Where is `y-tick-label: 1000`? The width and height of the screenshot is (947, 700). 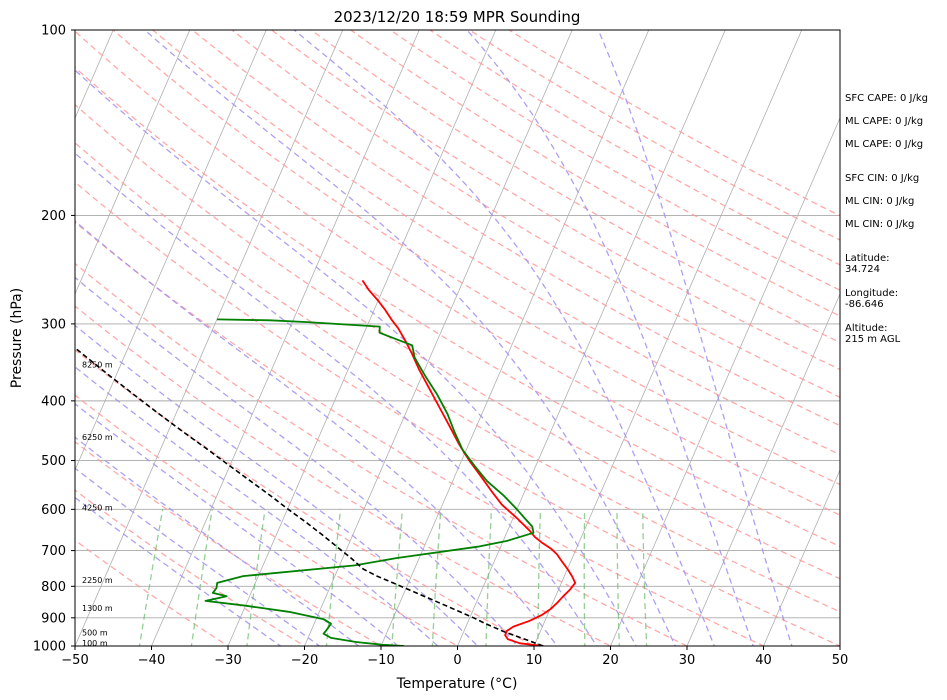 y-tick-label: 1000 is located at coordinates (49, 647).